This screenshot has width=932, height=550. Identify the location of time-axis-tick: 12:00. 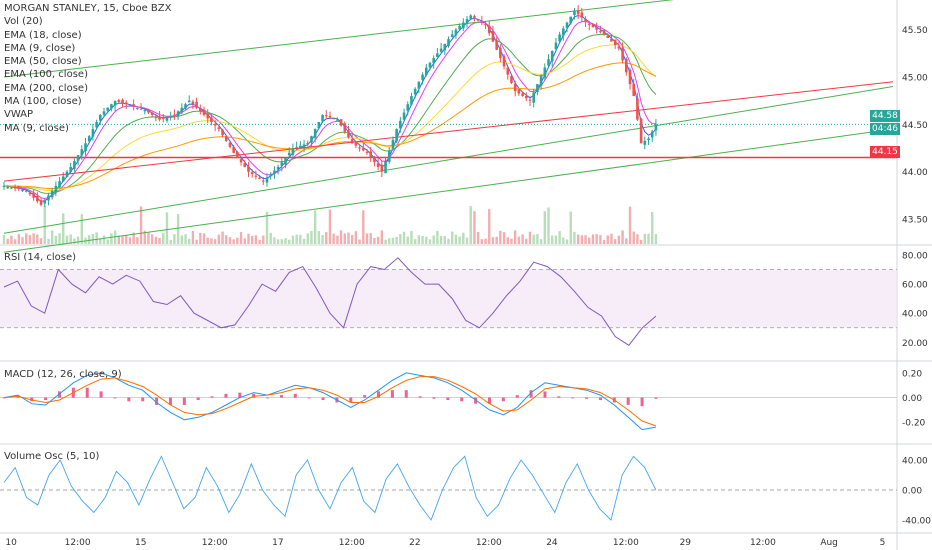
(352, 543).